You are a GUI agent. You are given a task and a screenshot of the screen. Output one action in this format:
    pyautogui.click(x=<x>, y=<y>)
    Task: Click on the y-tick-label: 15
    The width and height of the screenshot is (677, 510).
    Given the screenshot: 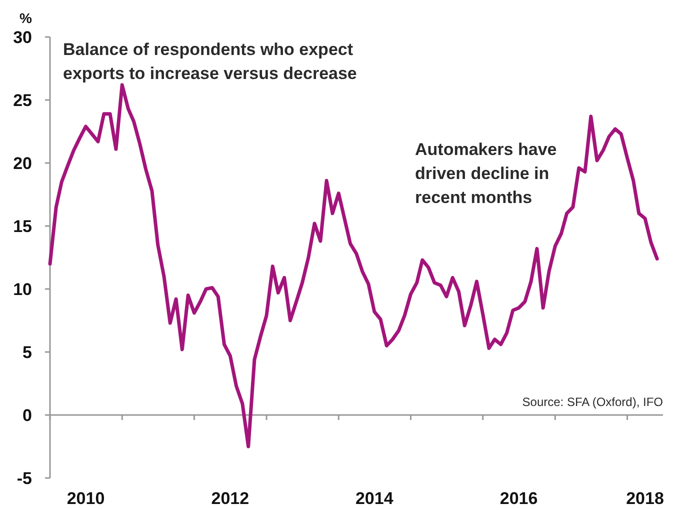 What is the action you would take?
    pyautogui.click(x=22, y=226)
    